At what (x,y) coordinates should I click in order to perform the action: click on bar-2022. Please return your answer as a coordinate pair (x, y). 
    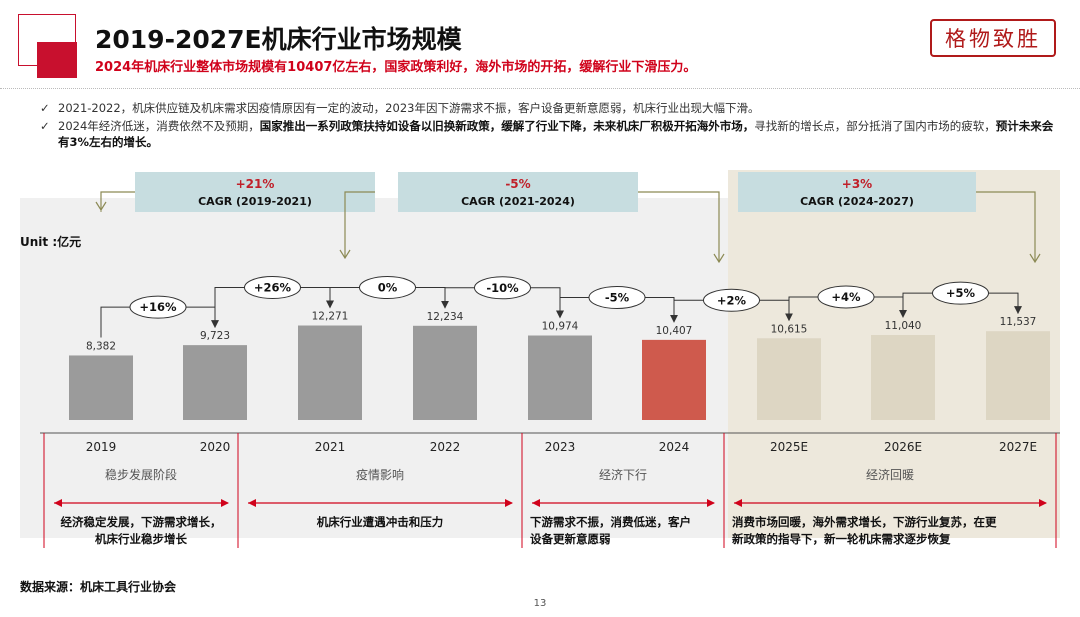
    Looking at the image, I should click on (445, 372).